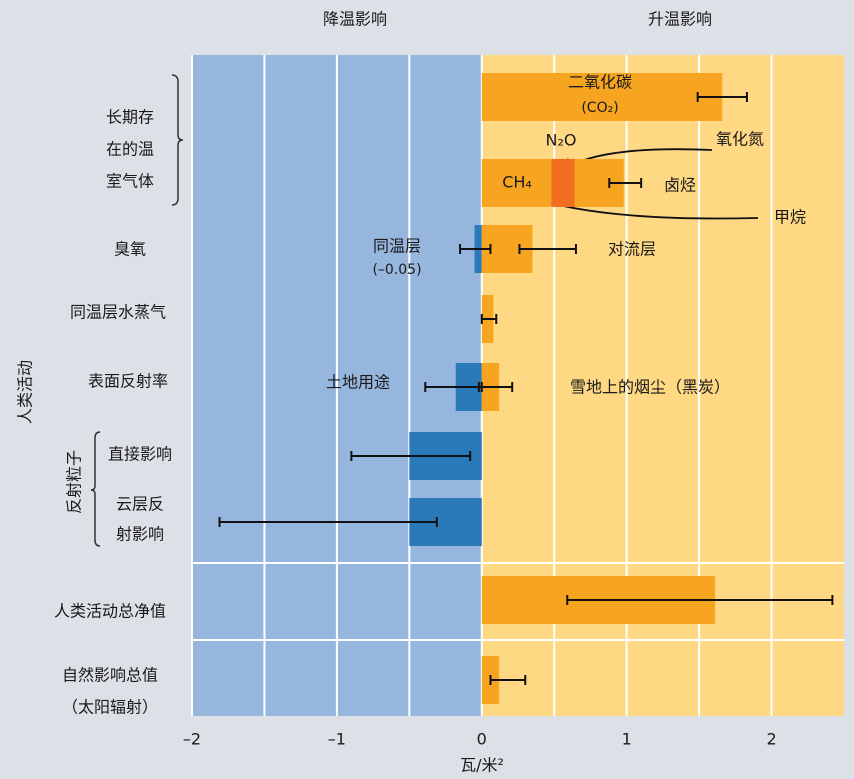 This screenshot has width=854, height=779. Describe the element at coordinates (482, 765) in the screenshot. I see `x-axis-title: 瓦/米²` at that location.